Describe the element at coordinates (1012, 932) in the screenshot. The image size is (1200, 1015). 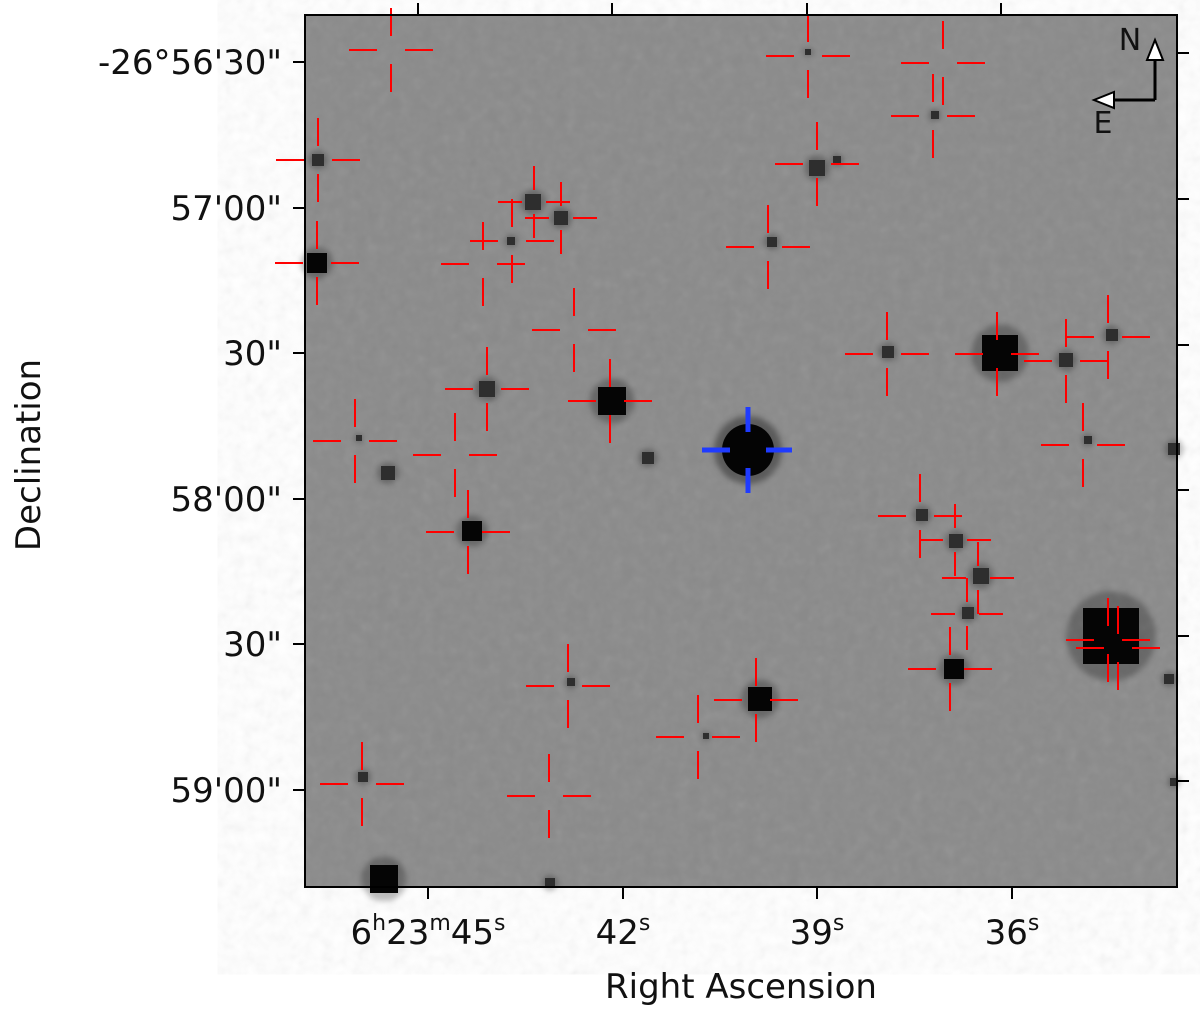
I see `x-tick-label: 36s` at that location.